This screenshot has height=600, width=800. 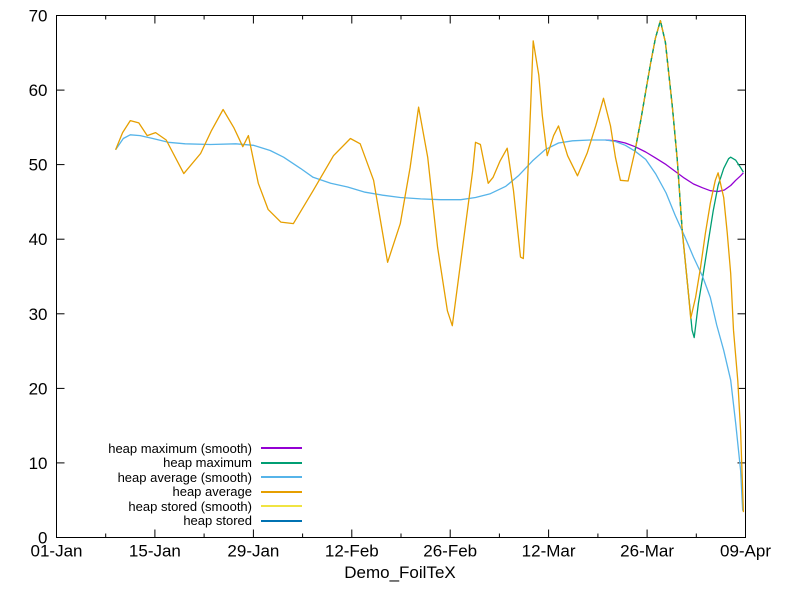 I want to click on legend-label: heap maximum (smooth), so click(x=180, y=448).